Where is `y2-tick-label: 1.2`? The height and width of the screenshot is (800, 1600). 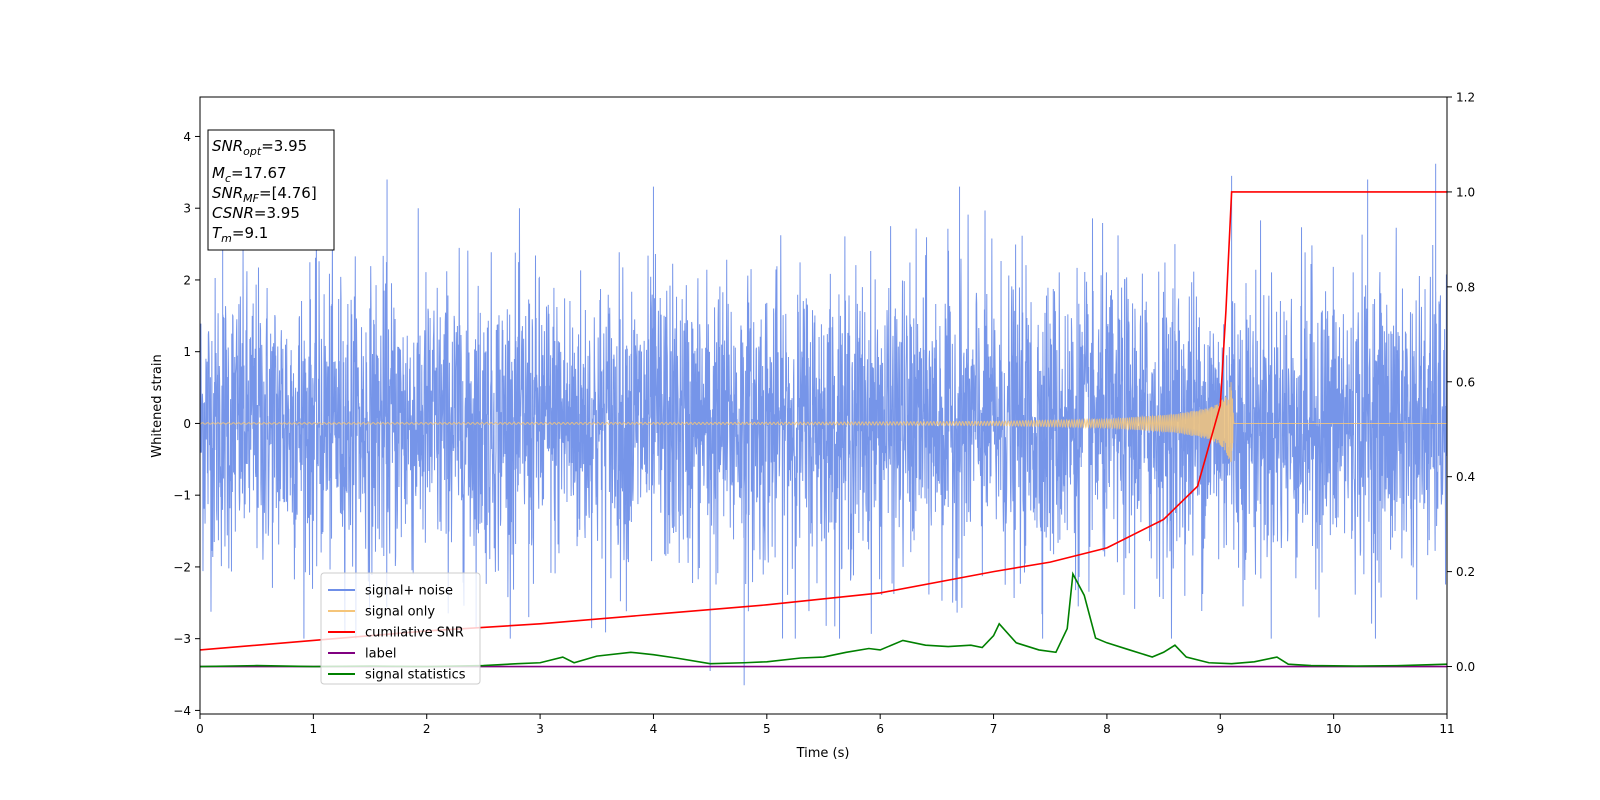 y2-tick-label: 1.2 is located at coordinates (1465, 98).